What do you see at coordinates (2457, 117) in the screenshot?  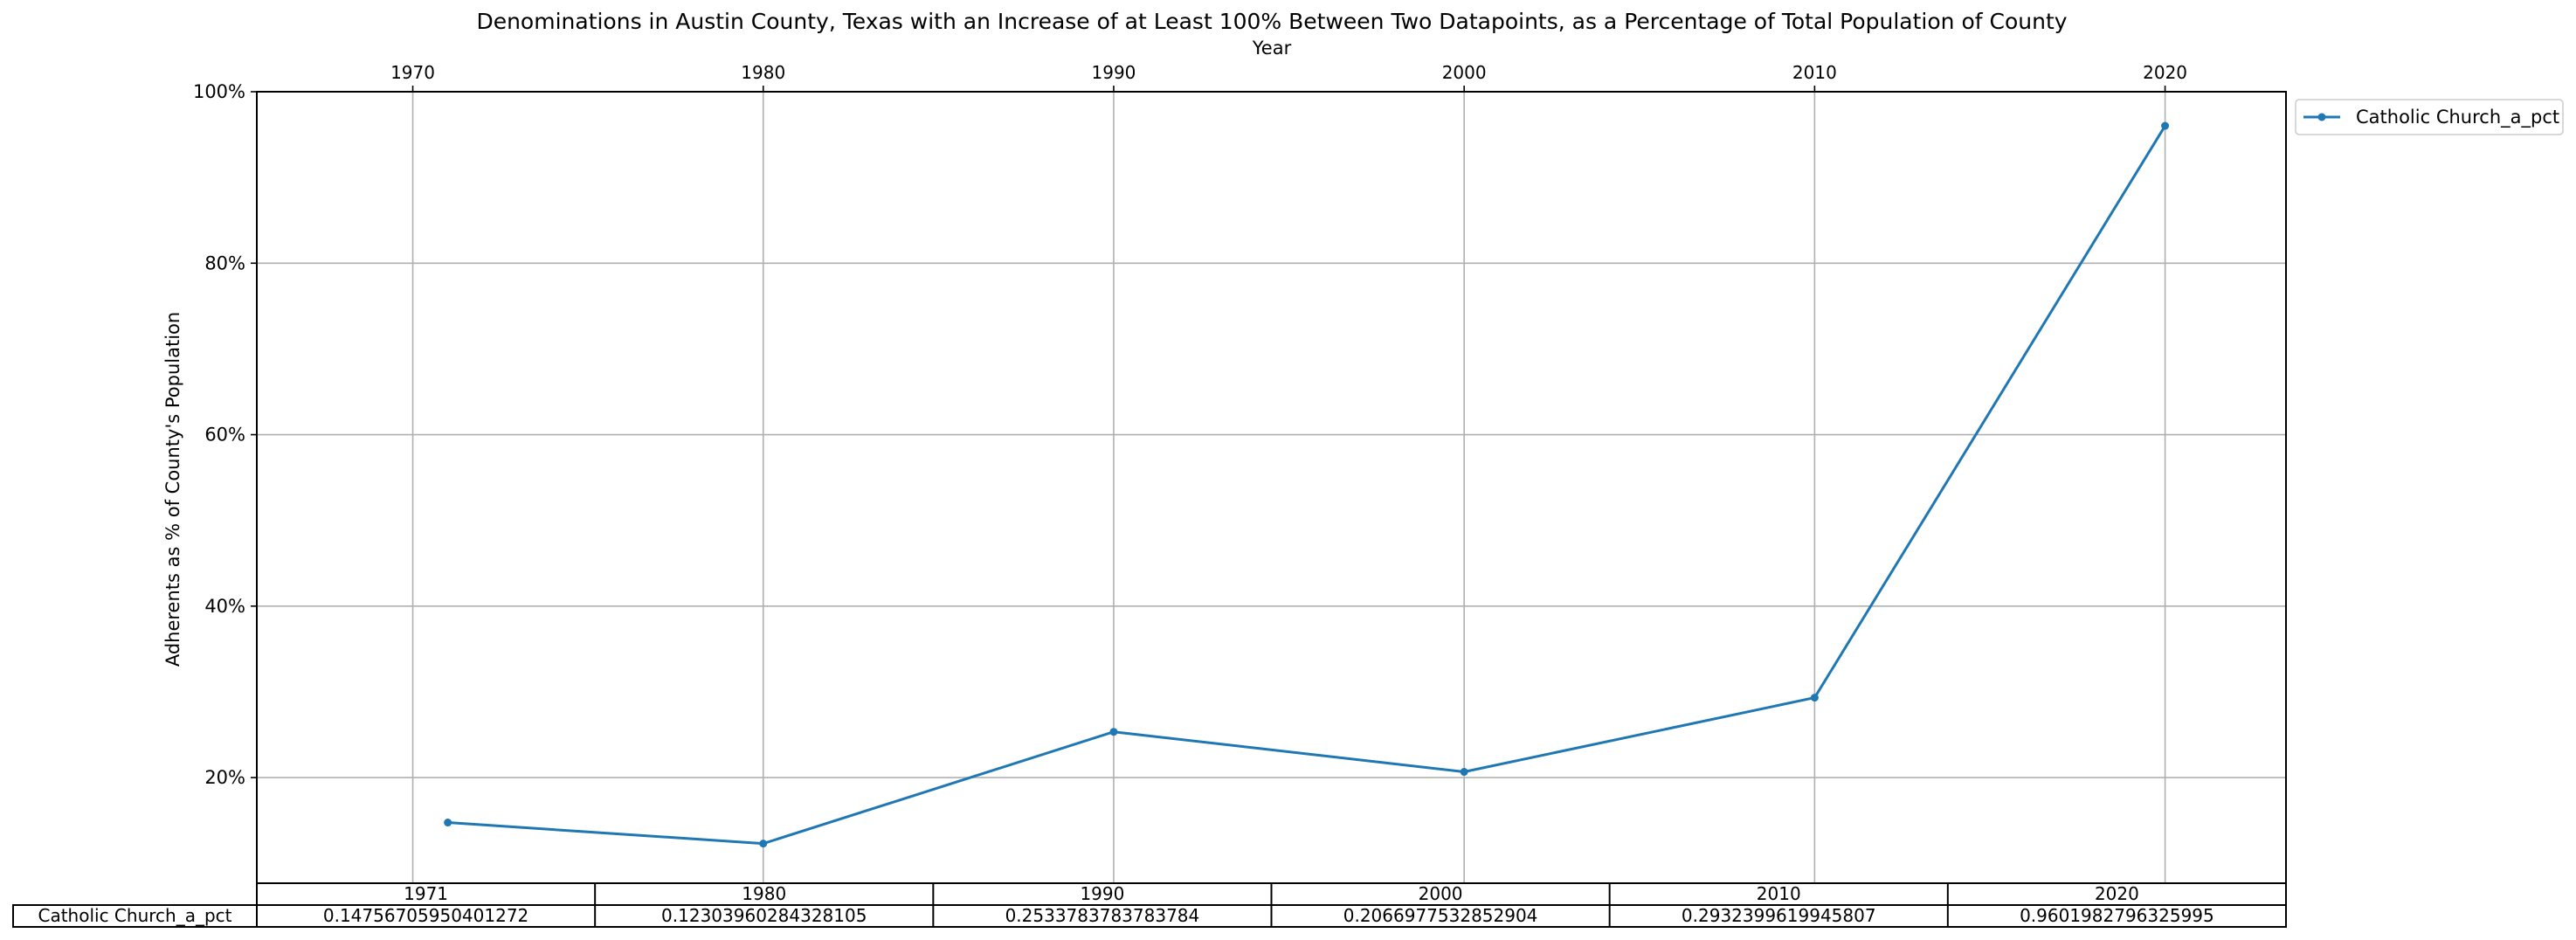 I see `legend-label: Catholic Church_a_pct` at bounding box center [2457, 117].